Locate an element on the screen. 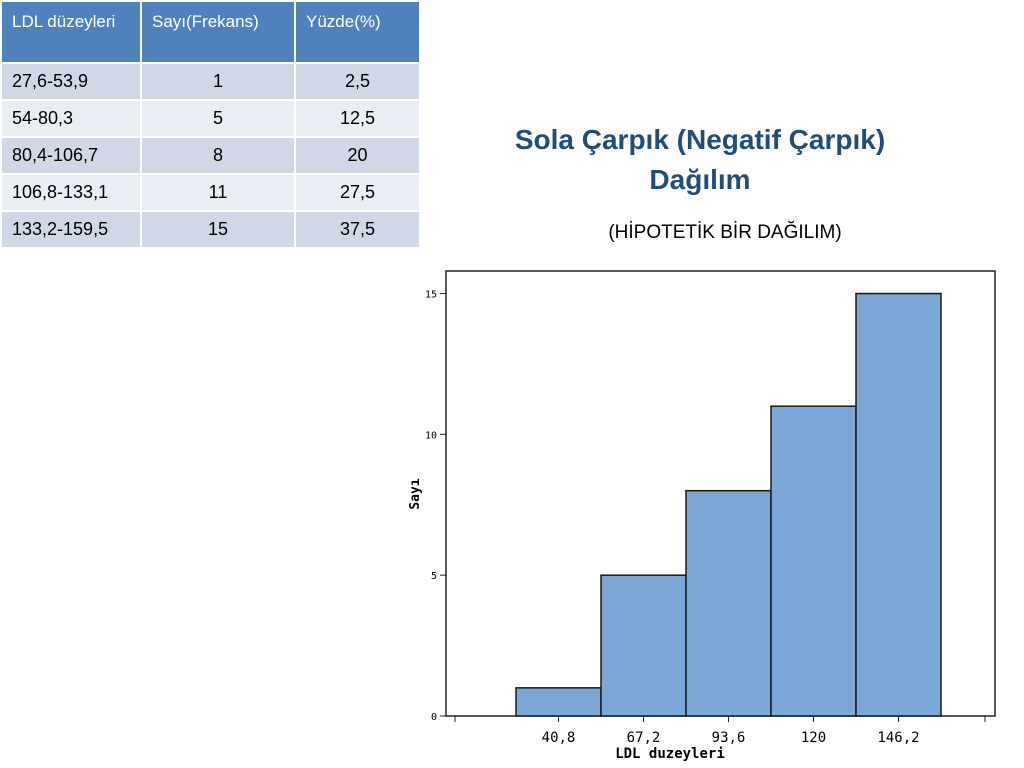 The height and width of the screenshot is (768, 1024). cell-percent: 12,5 is located at coordinates (357, 118).